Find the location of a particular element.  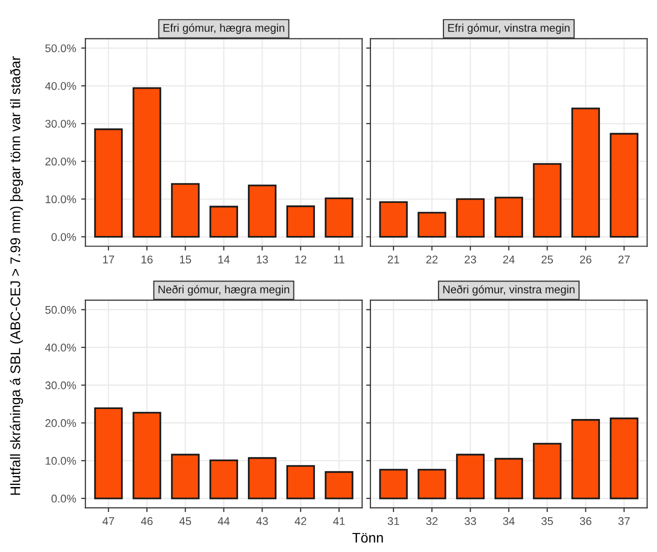

x-tick-label: 31 is located at coordinates (394, 521).